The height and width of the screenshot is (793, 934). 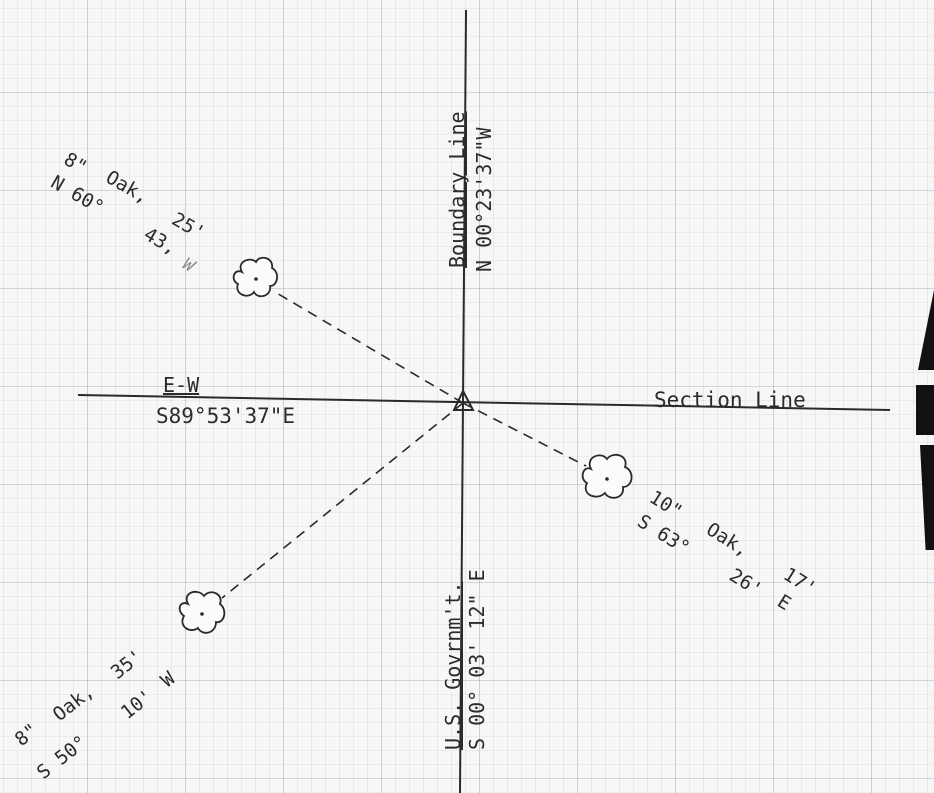 I want to click on tie-line-nw, so click(x=369, y=347).